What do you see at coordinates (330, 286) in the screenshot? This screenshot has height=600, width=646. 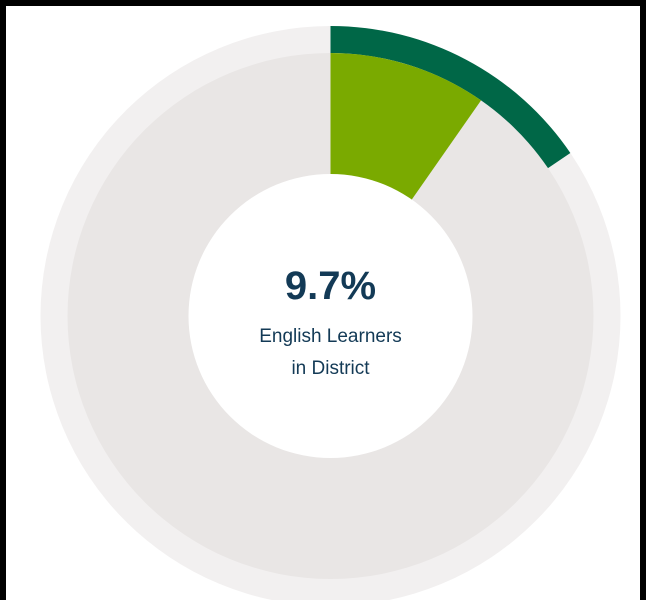 I see `center-value: 9.7%` at bounding box center [330, 286].